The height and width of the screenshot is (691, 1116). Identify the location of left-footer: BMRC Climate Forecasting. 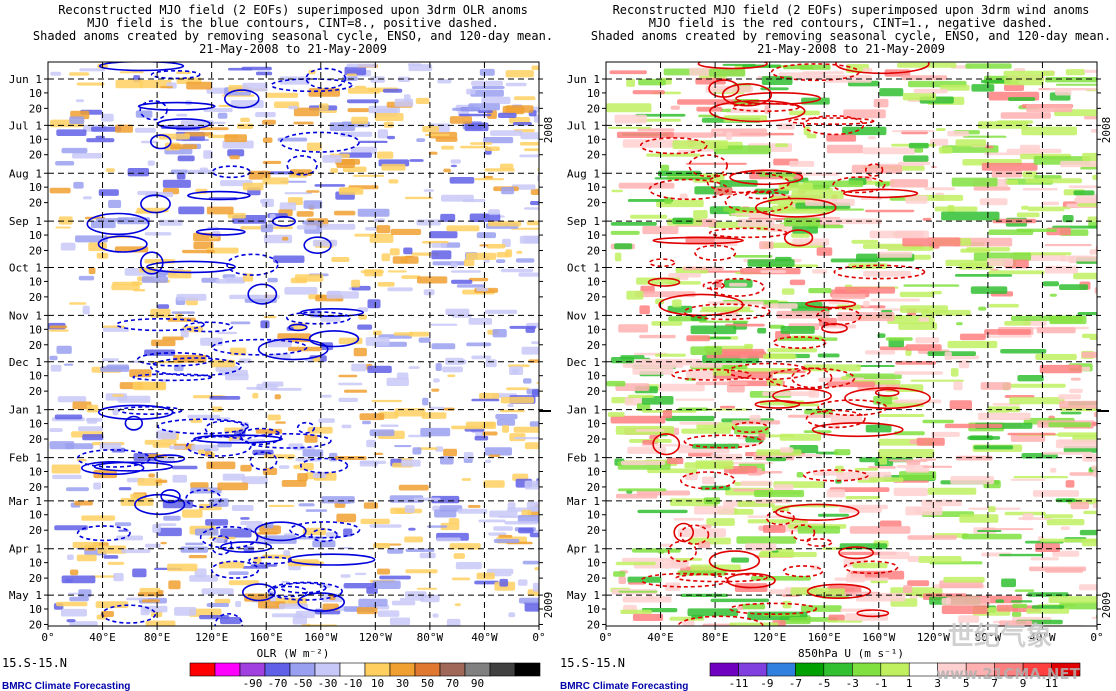
(66, 686).